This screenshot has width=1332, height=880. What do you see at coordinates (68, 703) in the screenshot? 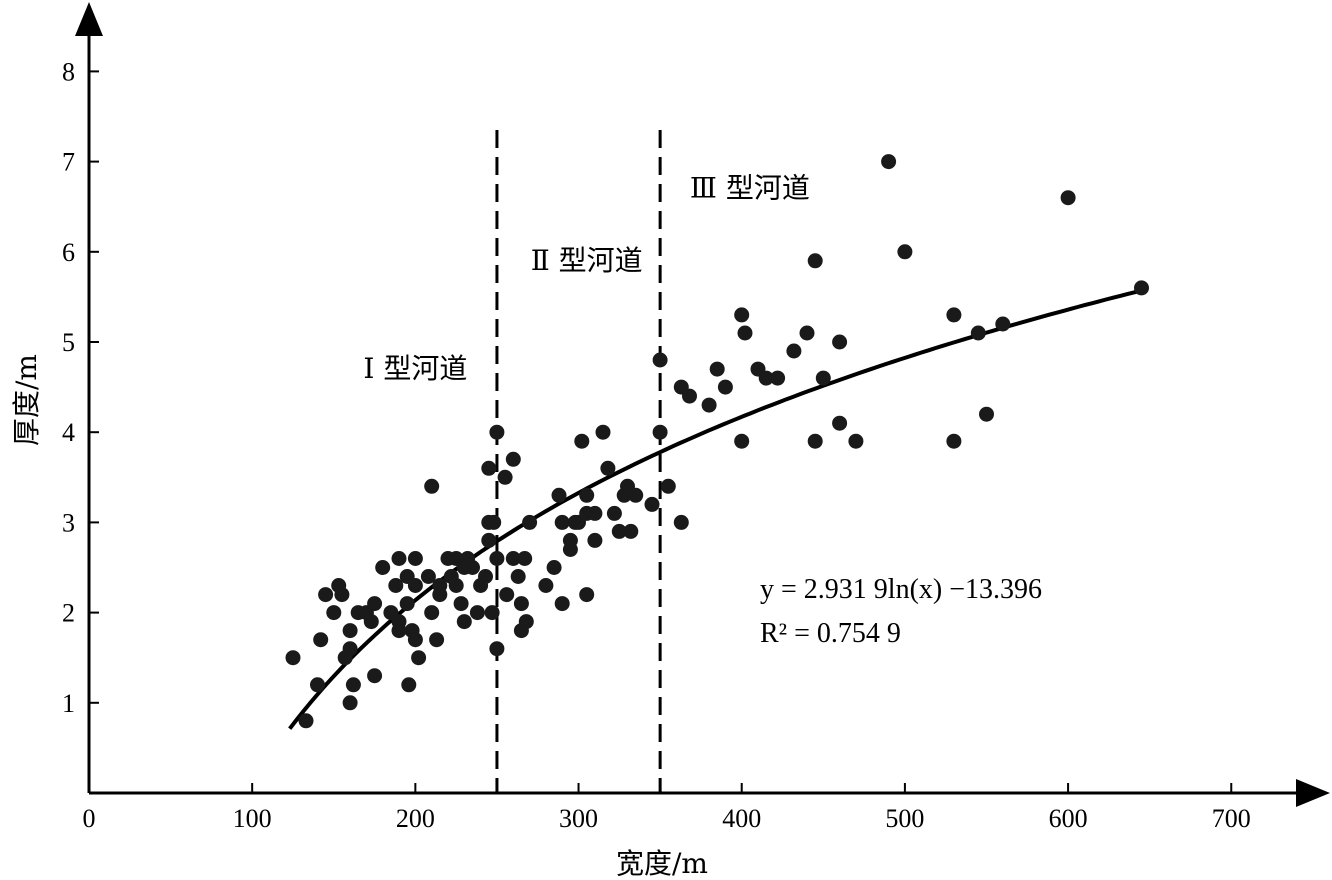
I see `y-tick-label: 1` at bounding box center [68, 703].